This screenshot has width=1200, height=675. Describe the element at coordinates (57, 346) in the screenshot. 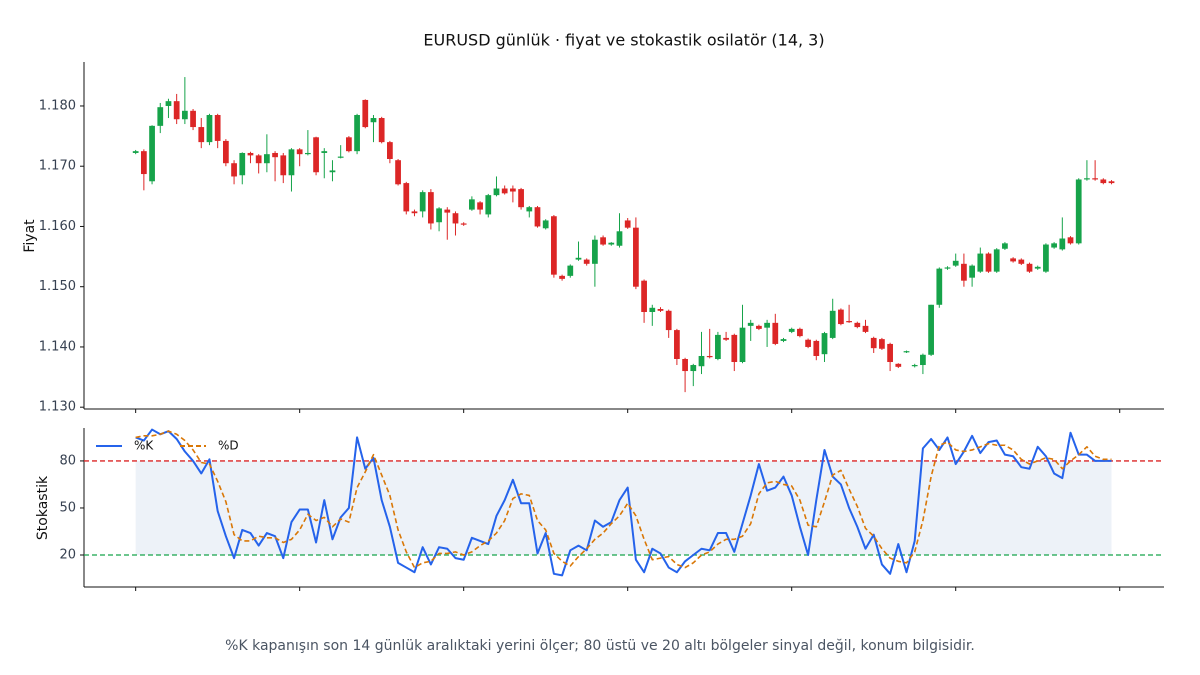

I see `y-tick-label: 1.140` at that location.